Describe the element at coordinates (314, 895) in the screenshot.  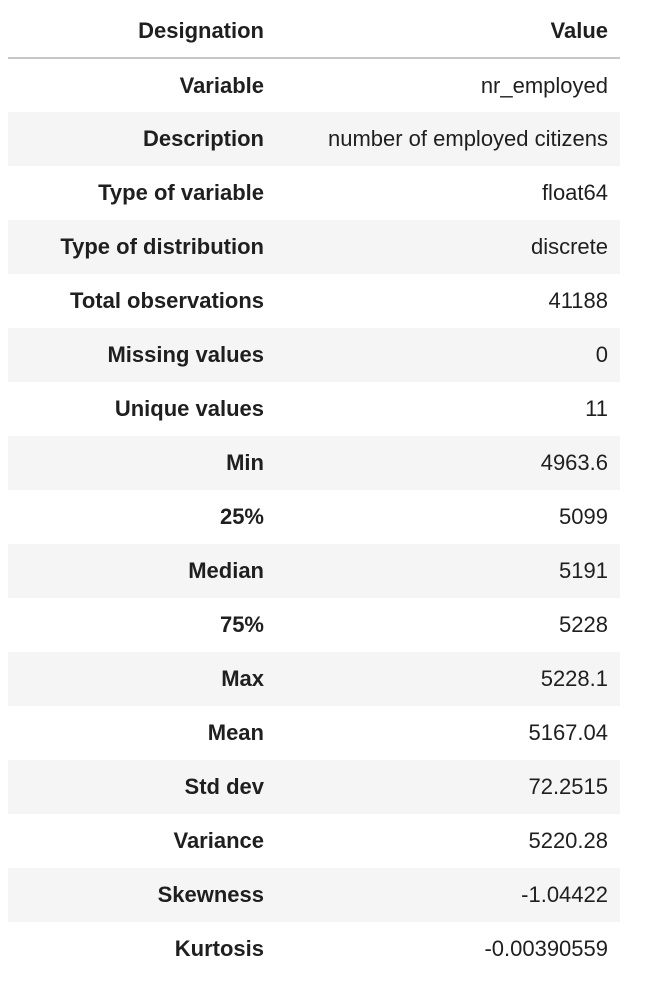
I see `table-row: Skewness -1.04422` at that location.